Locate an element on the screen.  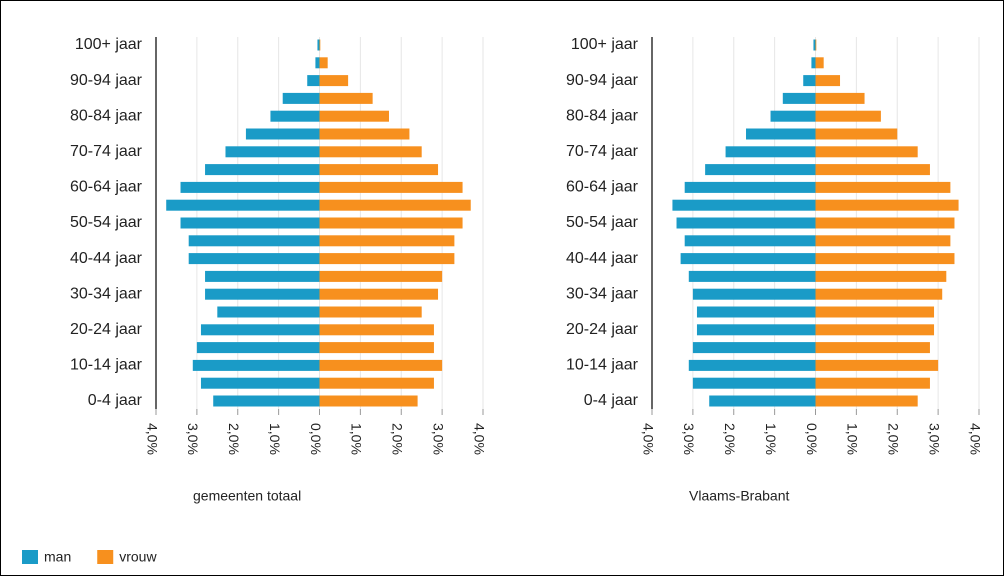
legend-label: vrouw is located at coordinates (138, 557).